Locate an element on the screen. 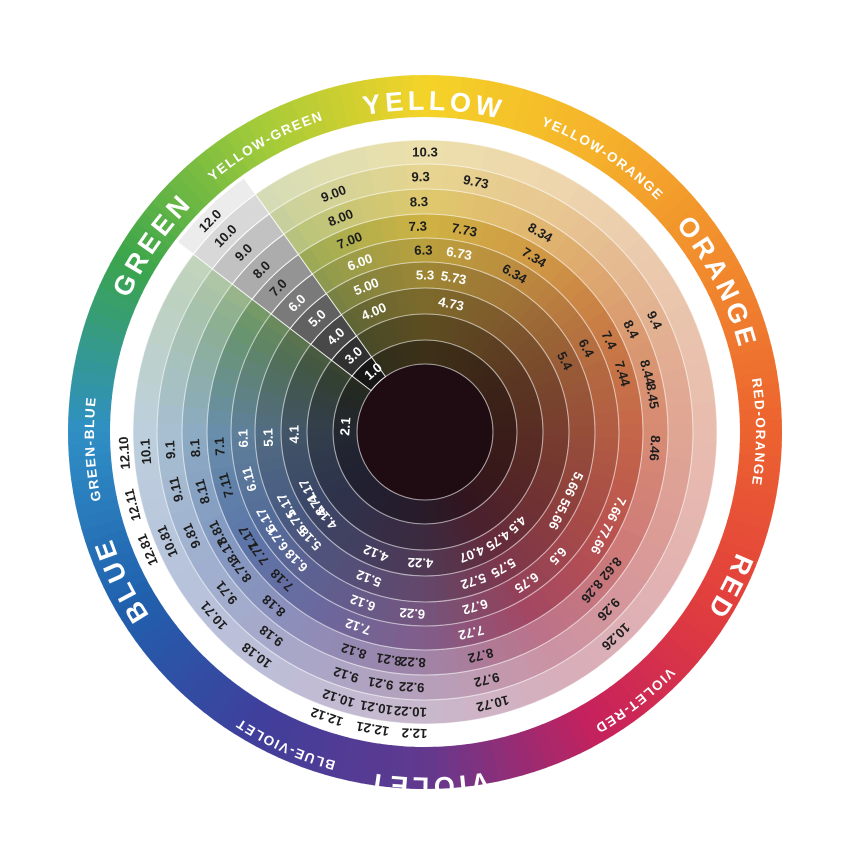 The height and width of the screenshot is (850, 850). tone-number-label: 2.1 is located at coordinates (345, 426).